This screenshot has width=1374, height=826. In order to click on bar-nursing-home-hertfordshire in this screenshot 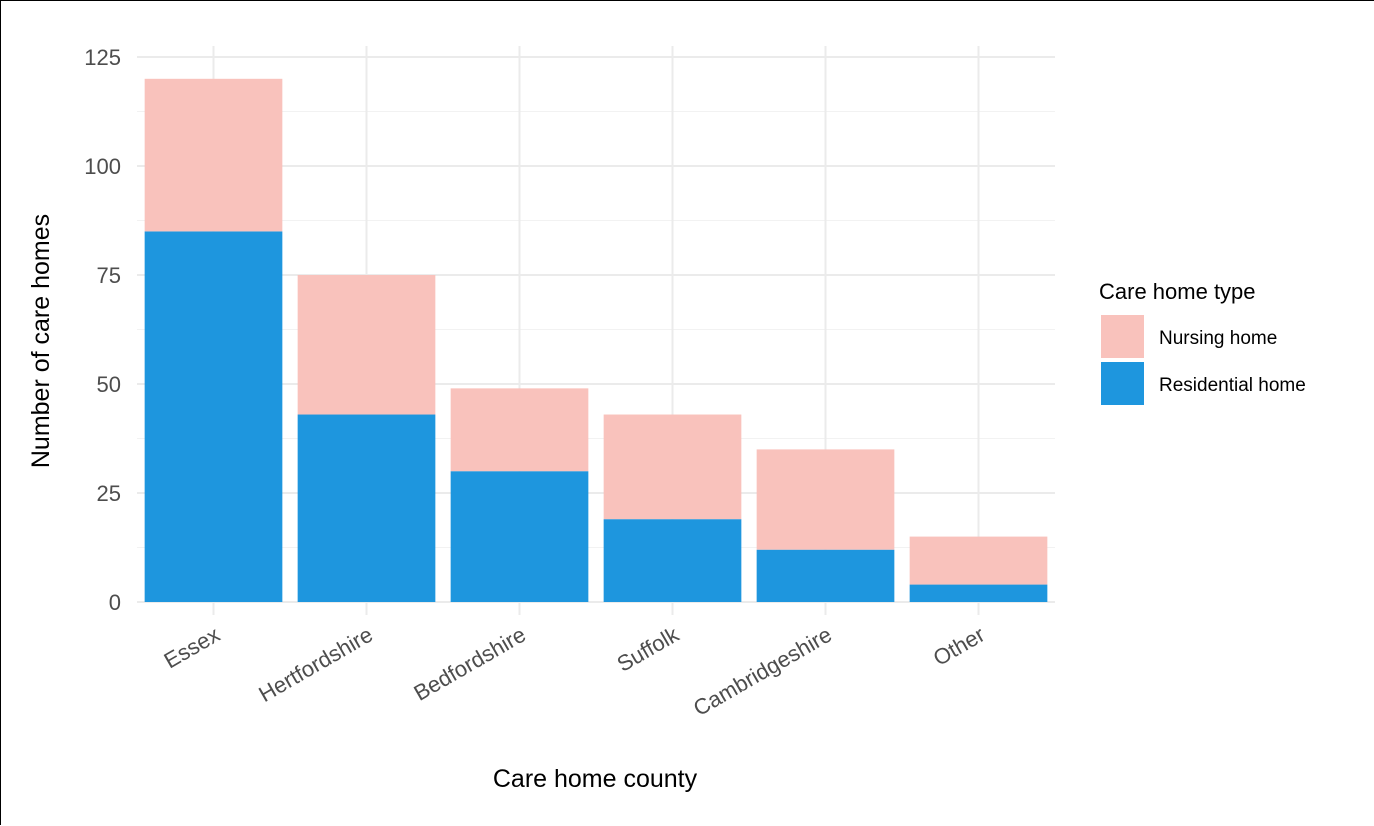, I will do `click(366, 345)`.